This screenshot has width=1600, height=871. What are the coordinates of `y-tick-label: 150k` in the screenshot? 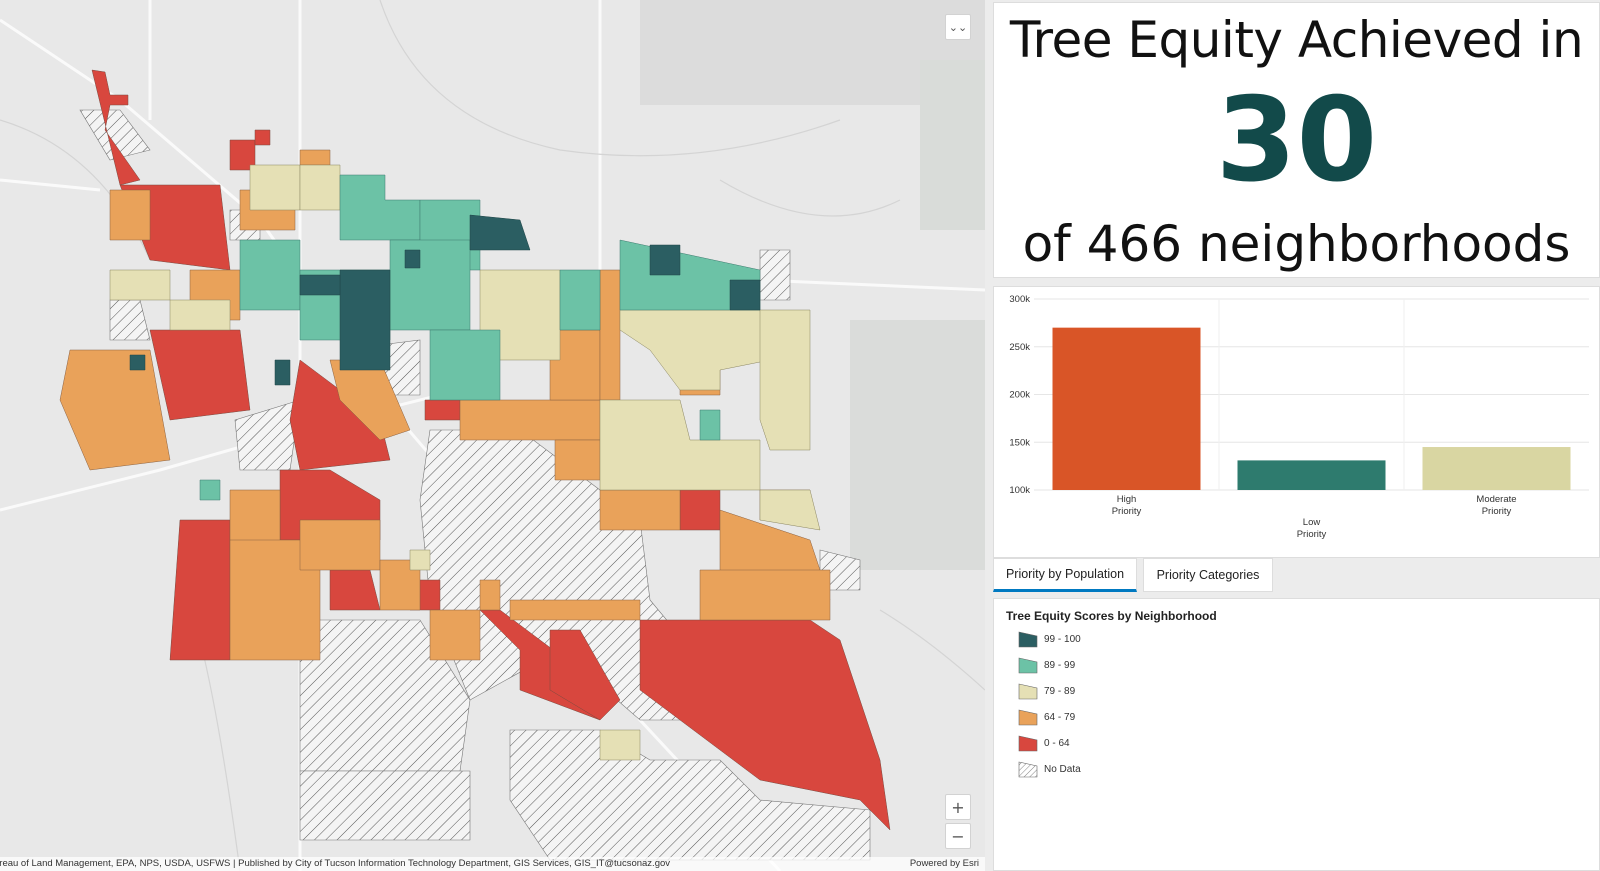 It's located at (1019, 442).